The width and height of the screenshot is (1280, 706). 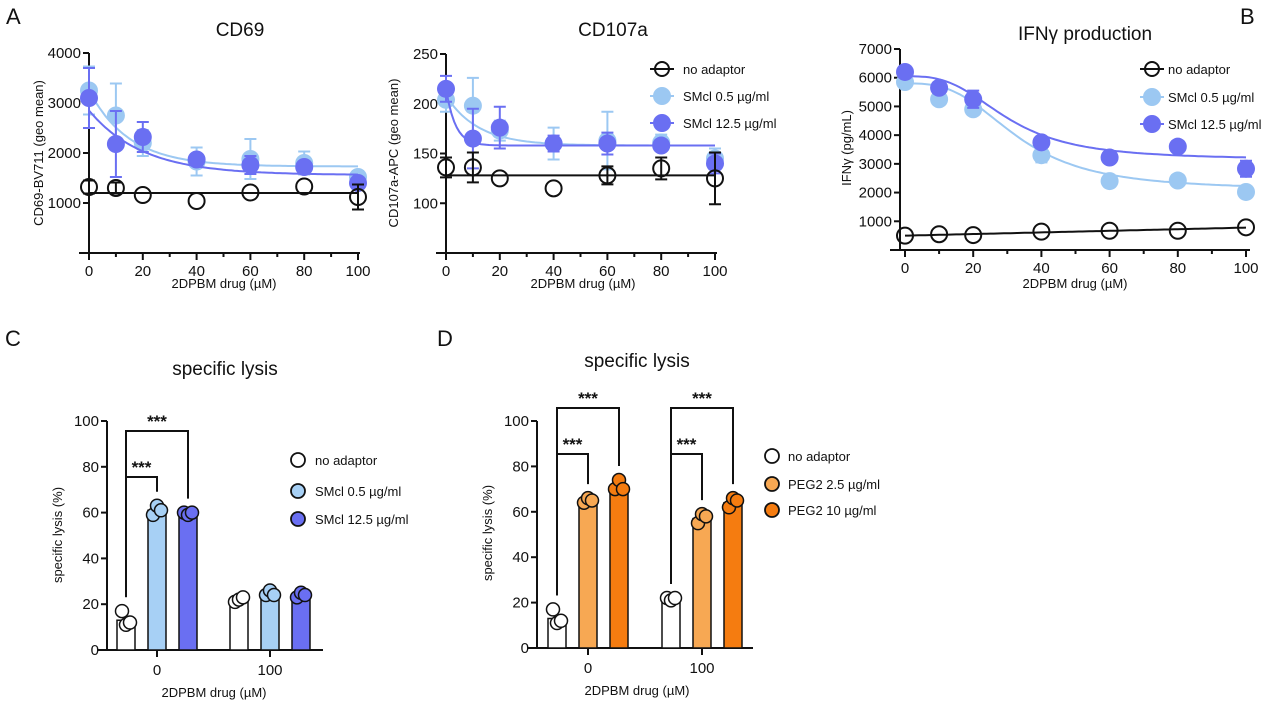 I want to click on y-axis-label: CD107a-APC (geo mean), so click(x=393, y=153).